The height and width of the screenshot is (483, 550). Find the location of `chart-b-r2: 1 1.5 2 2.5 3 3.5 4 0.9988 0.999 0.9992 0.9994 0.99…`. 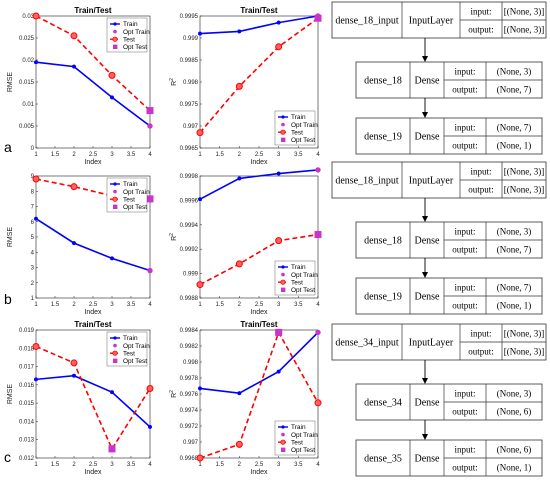

chart-b-r2: 1 1.5 2 2.5 3 3.5 4 0.9988 0.999 0.9992 0.9994 0.99… is located at coordinates (245, 241).